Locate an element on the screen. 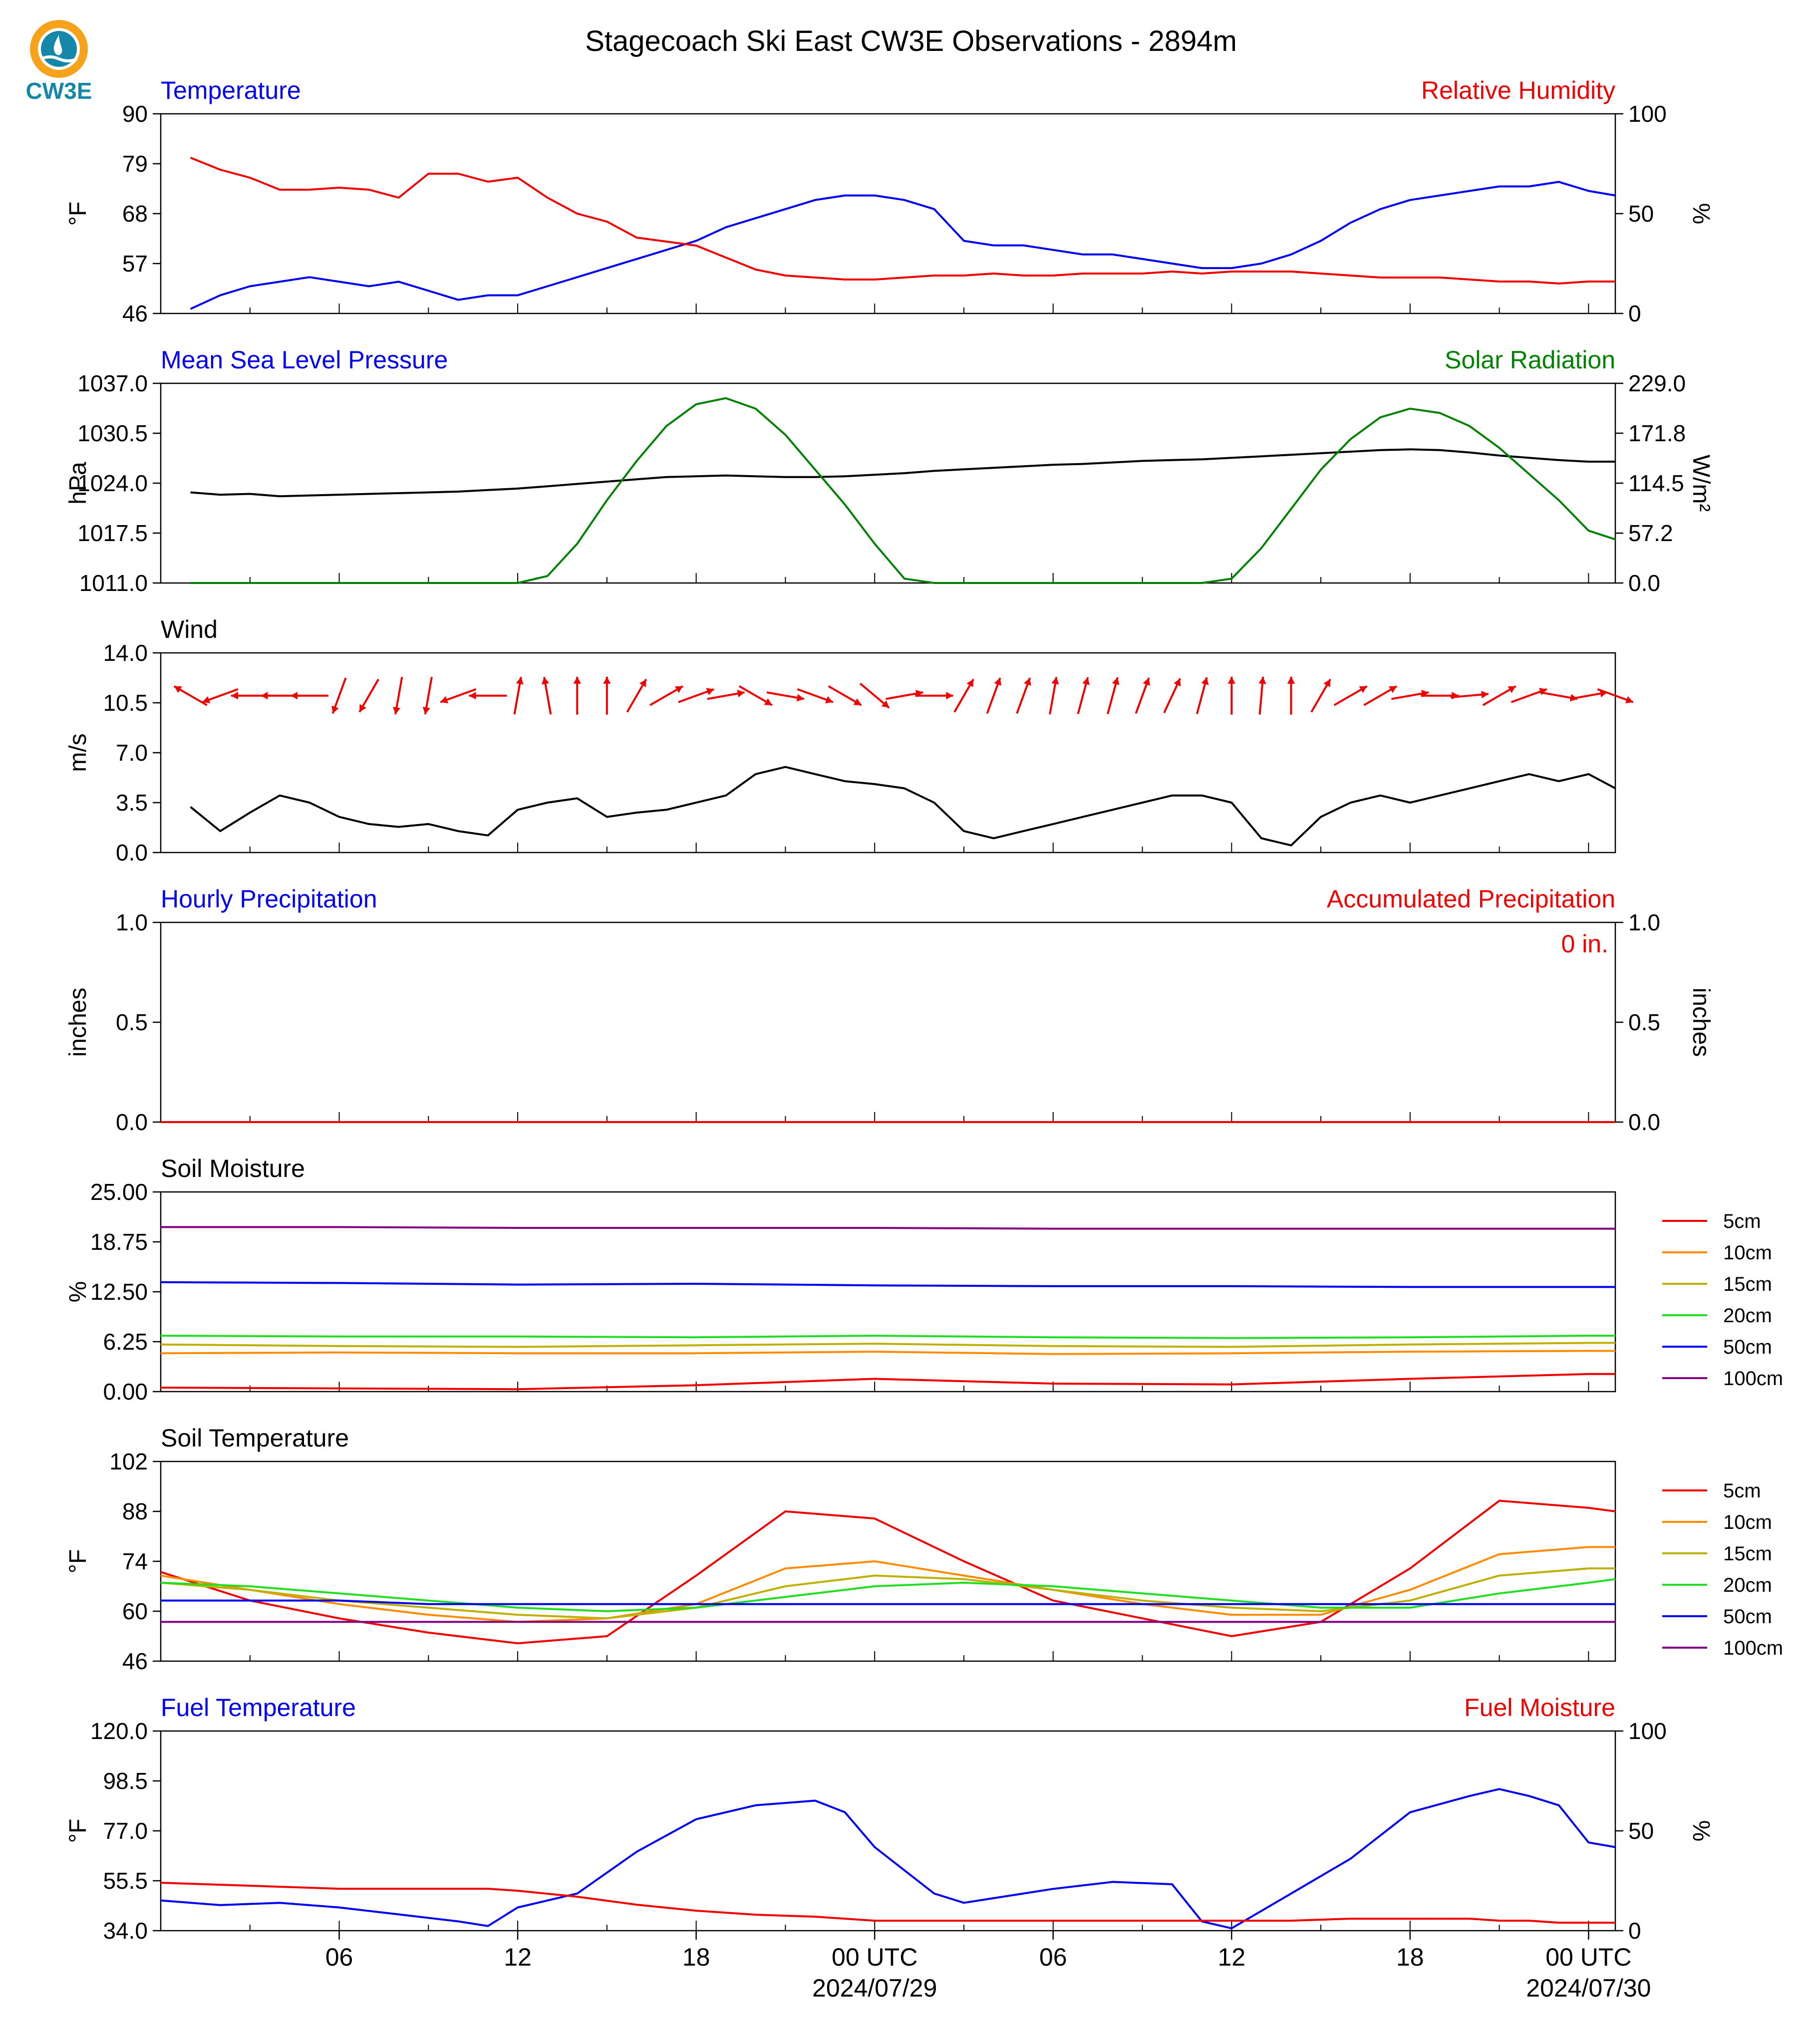 This screenshot has height=2028, width=1820. x-date-label: 2024/07/30 is located at coordinates (1588, 1988).